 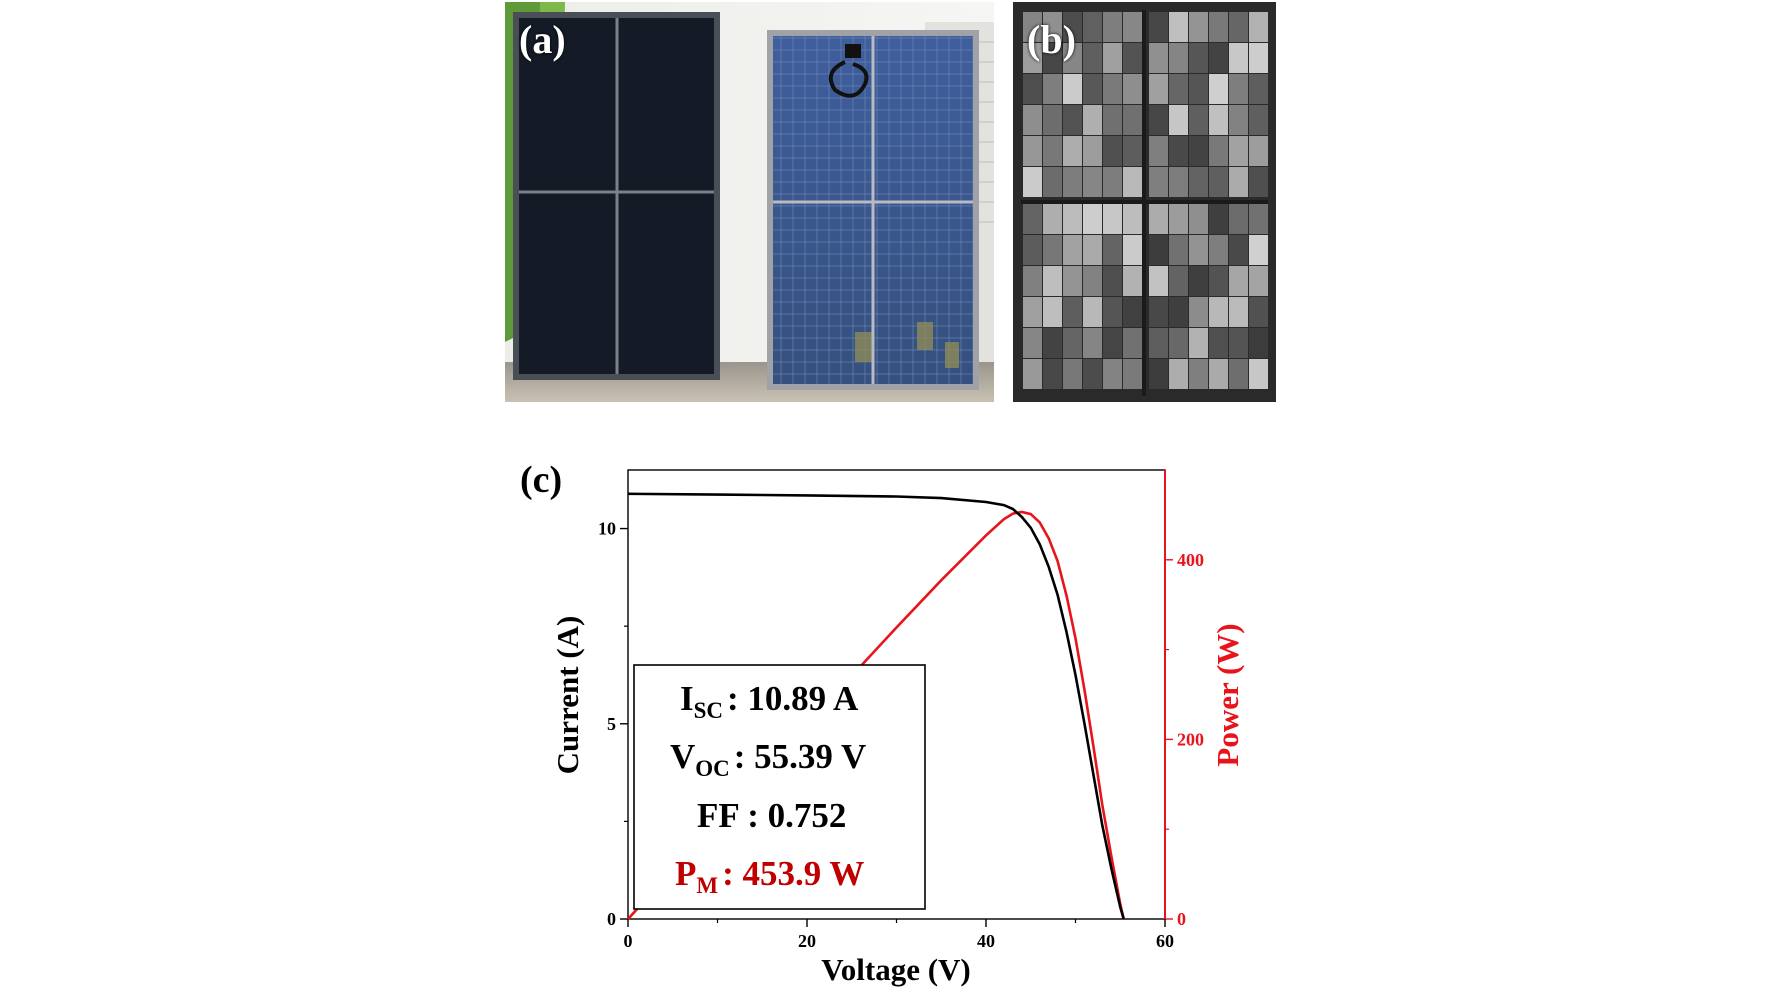 I want to click on y-right-axis-title: Power (W), so click(x=1227, y=694).